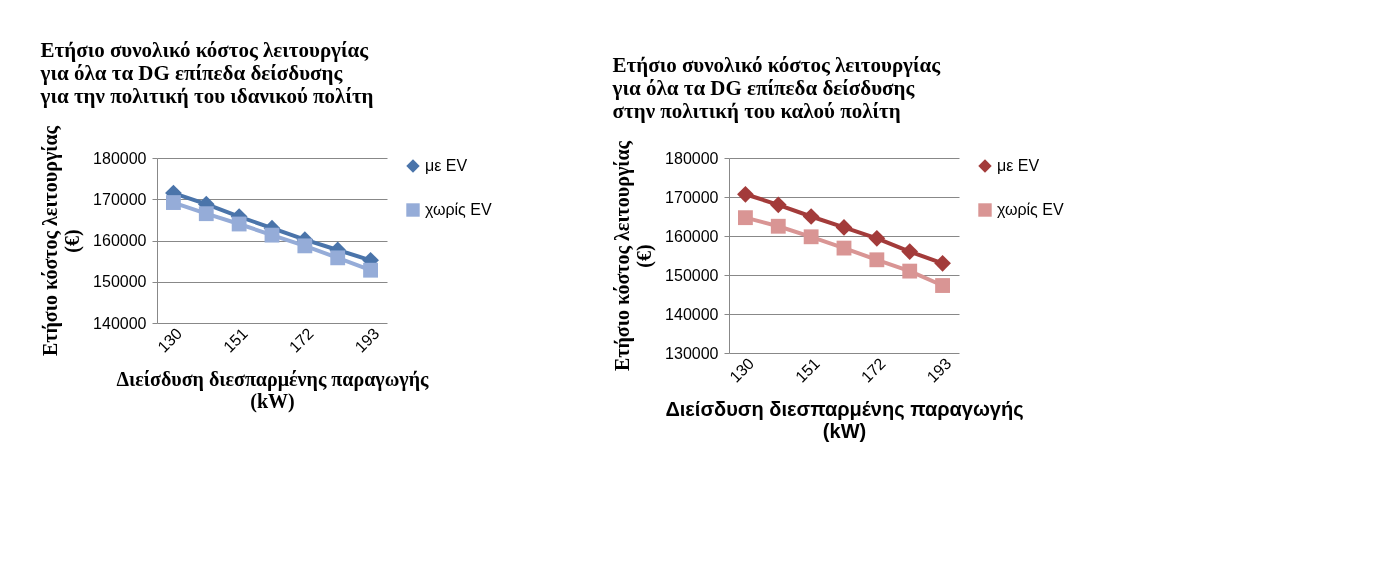 This screenshot has height=573, width=1373. I want to click on chart-title: Ετήσιο συνολικό κόστος λειτουργίας για όλα τα DG επίπεδα δείσδυσης στην πολιτική του καλού πολίτη, so click(776, 88).